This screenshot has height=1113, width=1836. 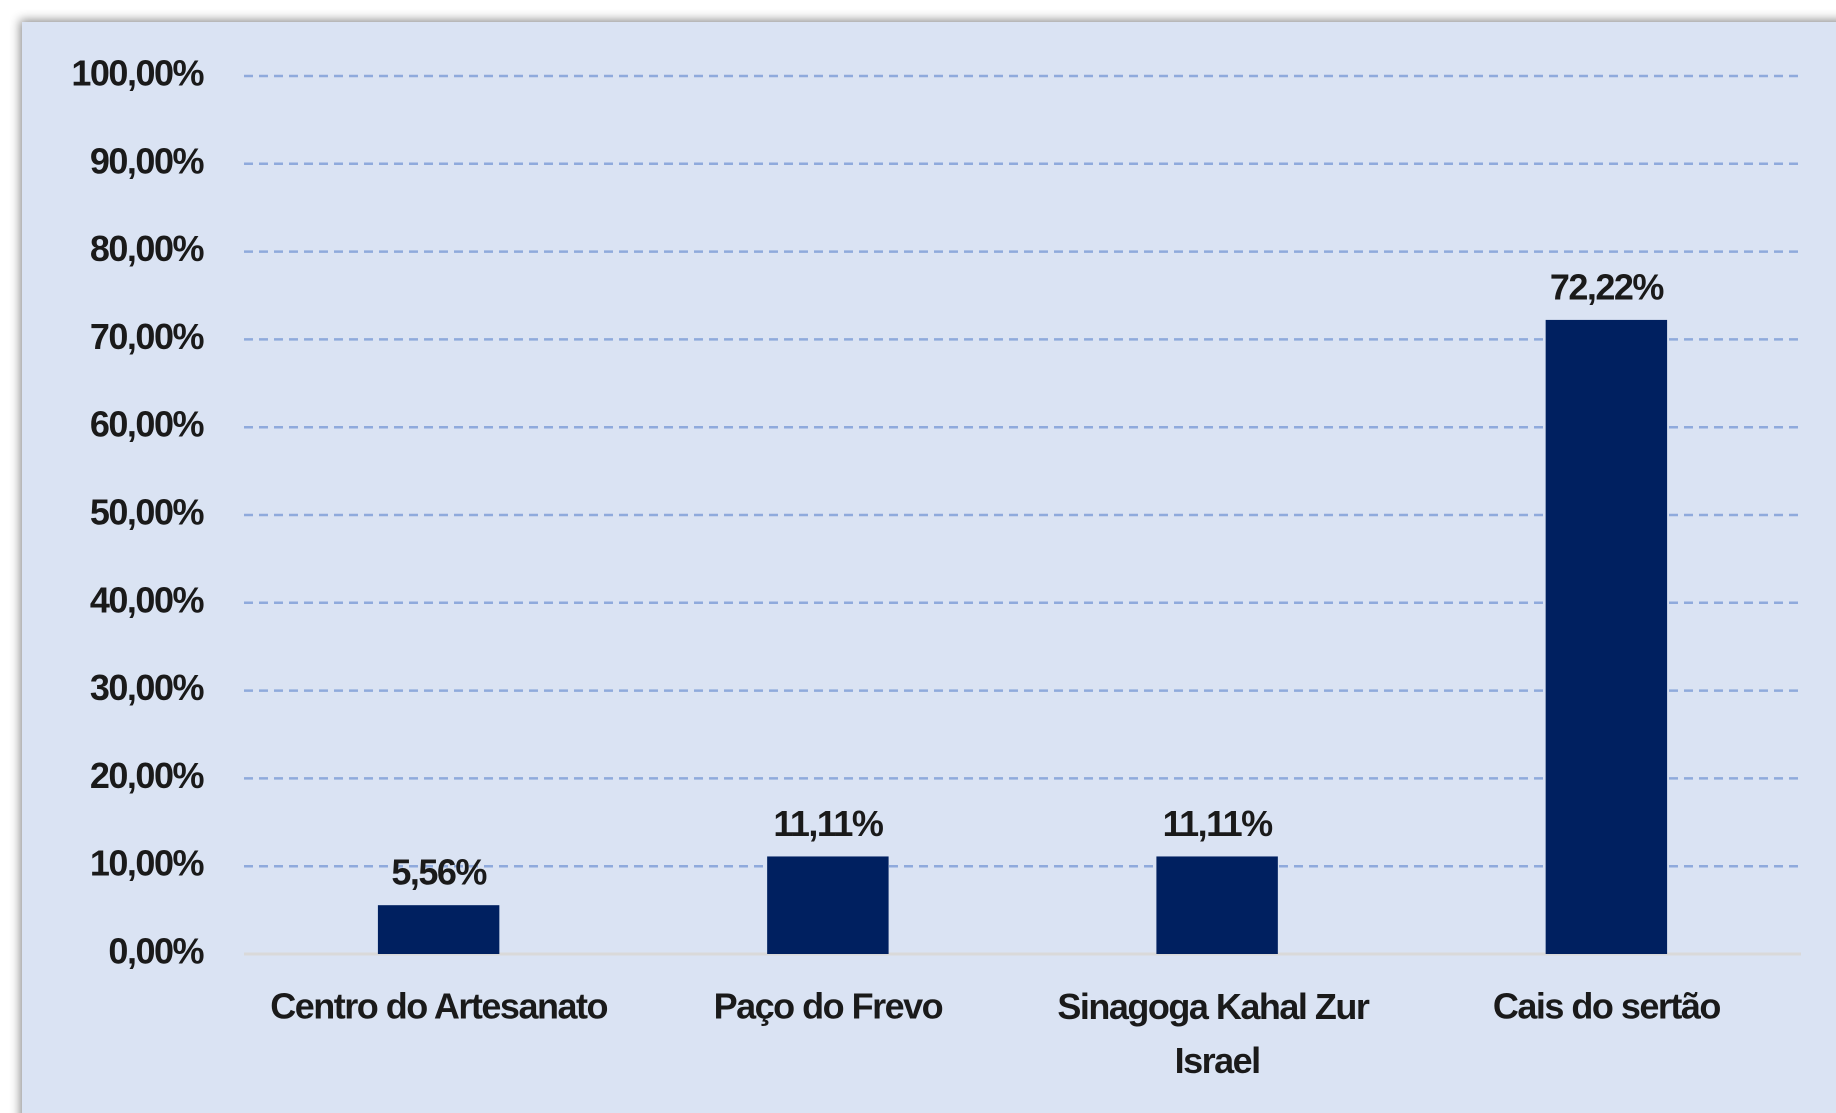 I want to click on x-tick-label: Cais do sertão, so click(x=1607, y=1006).